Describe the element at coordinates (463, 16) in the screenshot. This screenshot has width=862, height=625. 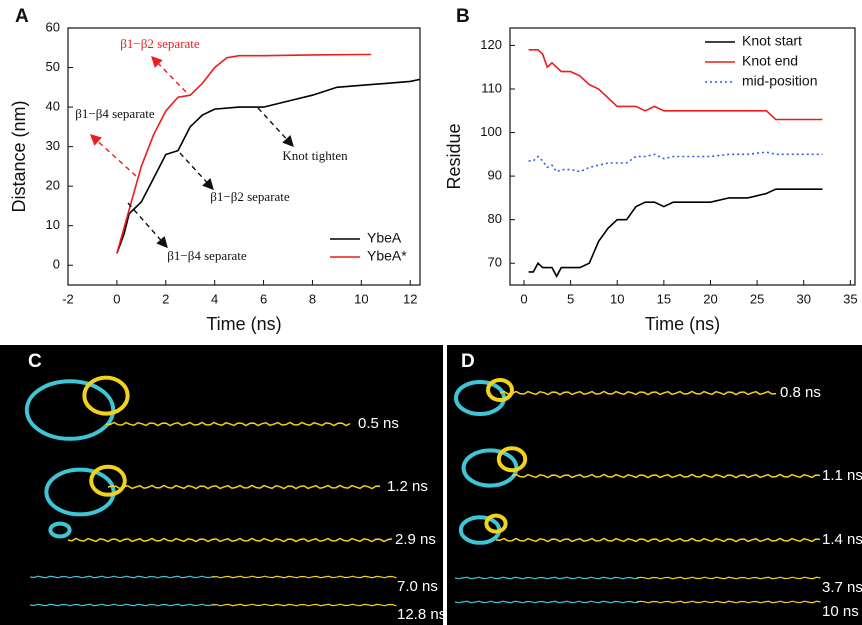
I see `panel-label: B` at that location.